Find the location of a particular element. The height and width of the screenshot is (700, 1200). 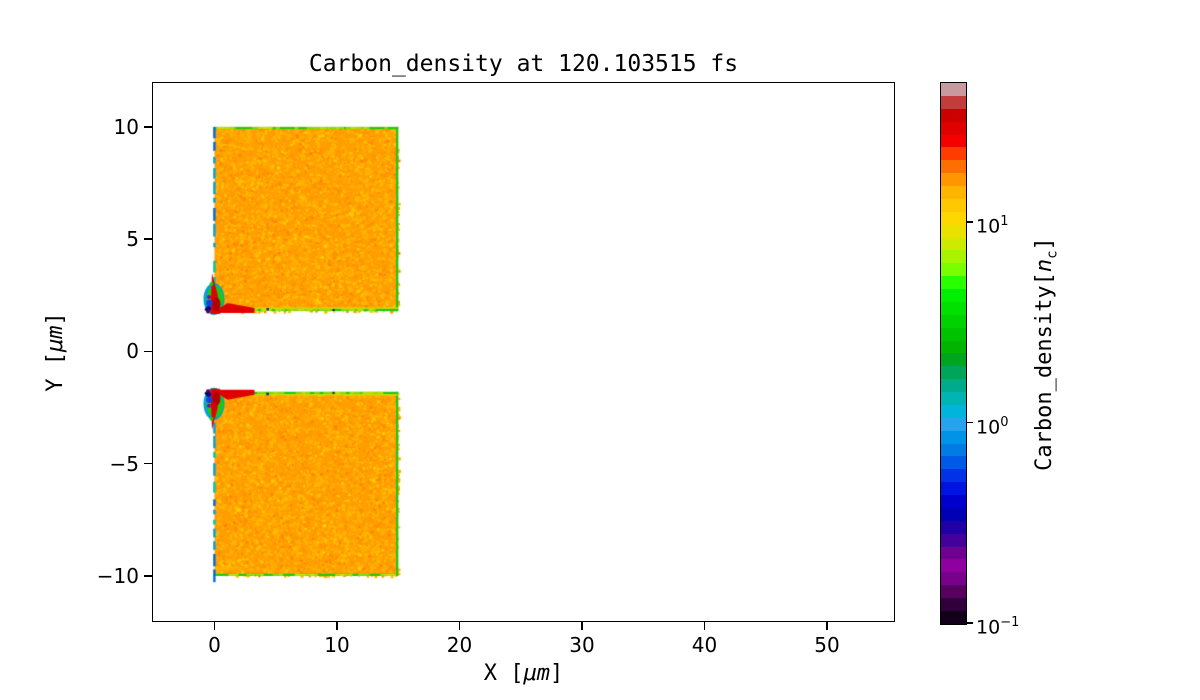

y-tick-label: −10 is located at coordinates (117, 575).